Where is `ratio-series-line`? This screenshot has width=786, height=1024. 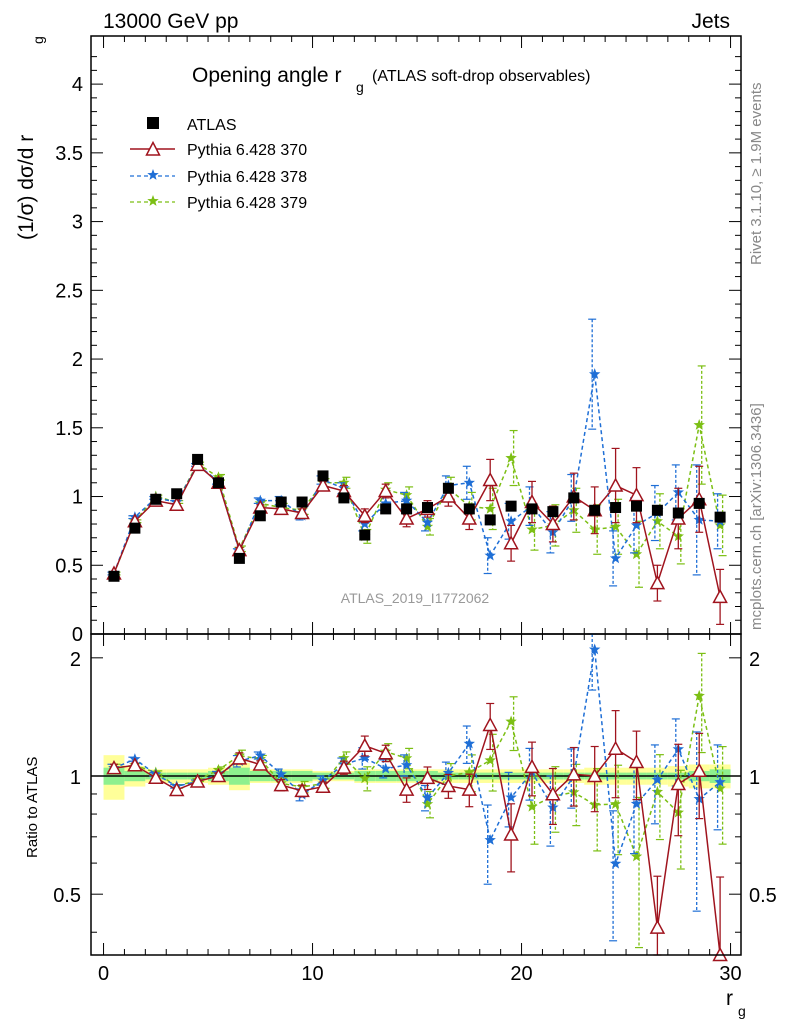
ratio-series-line is located at coordinates (417, 777).